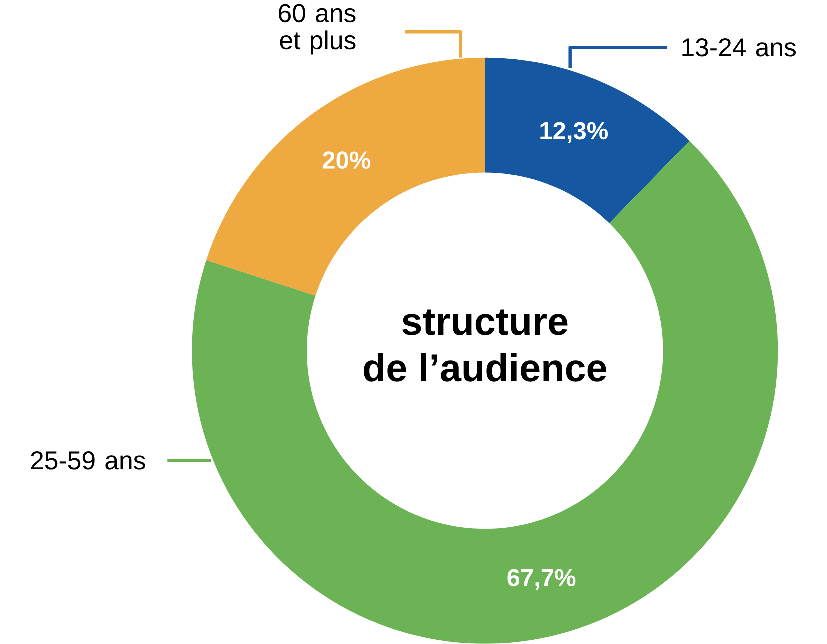 Image resolution: width=827 pixels, height=644 pixels. I want to click on data-label: 67,7%, so click(542, 579).